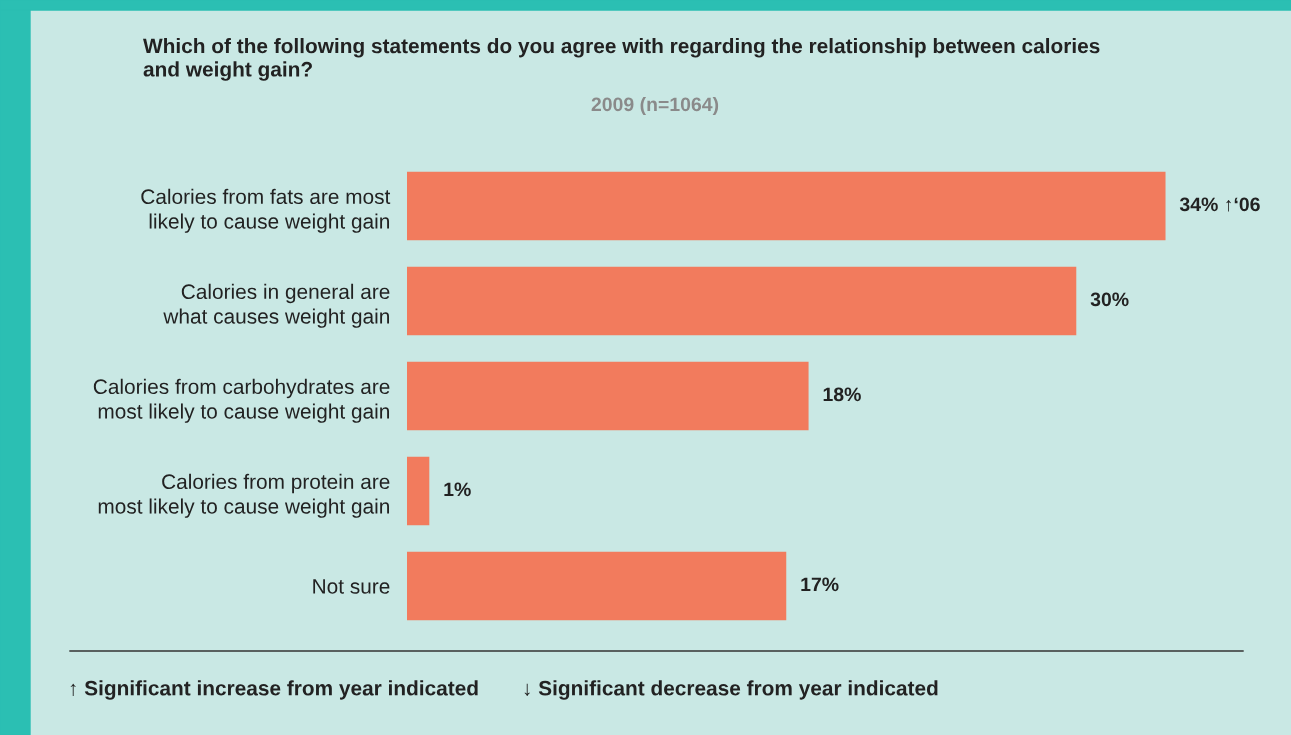 This screenshot has width=1291, height=735. Describe the element at coordinates (731, 690) in the screenshot. I see `text: ↓ Significant decrease from year indicated` at that location.